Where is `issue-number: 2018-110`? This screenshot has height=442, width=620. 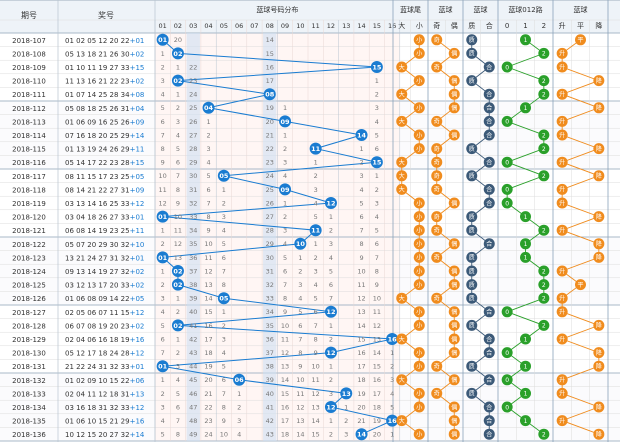
issue-number: 2018-110 is located at coordinates (29, 82).